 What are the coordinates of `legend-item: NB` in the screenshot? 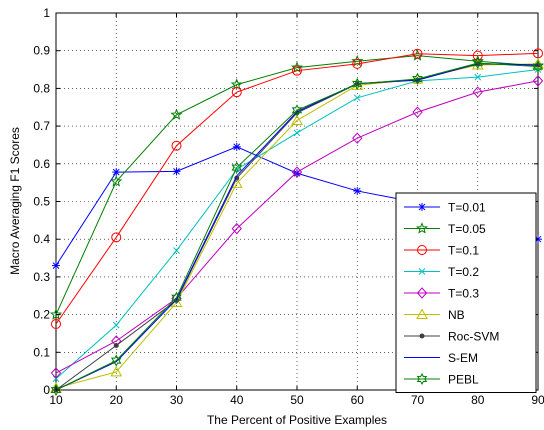 It's located at (434, 315).